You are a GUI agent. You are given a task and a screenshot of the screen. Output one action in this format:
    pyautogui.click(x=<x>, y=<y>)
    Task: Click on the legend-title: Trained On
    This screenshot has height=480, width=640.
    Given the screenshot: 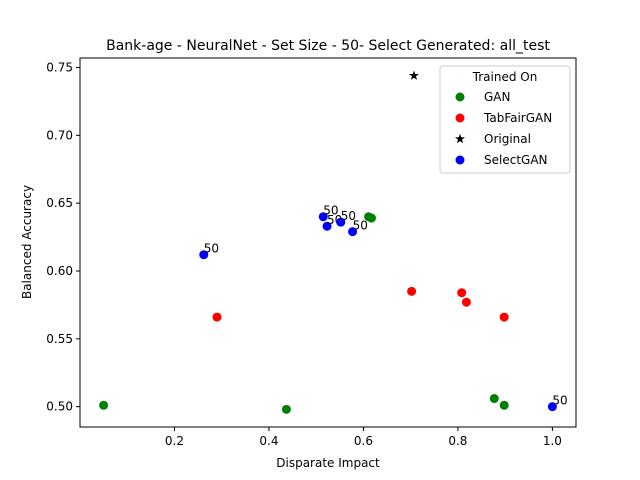 What is the action you would take?
    pyautogui.click(x=505, y=77)
    